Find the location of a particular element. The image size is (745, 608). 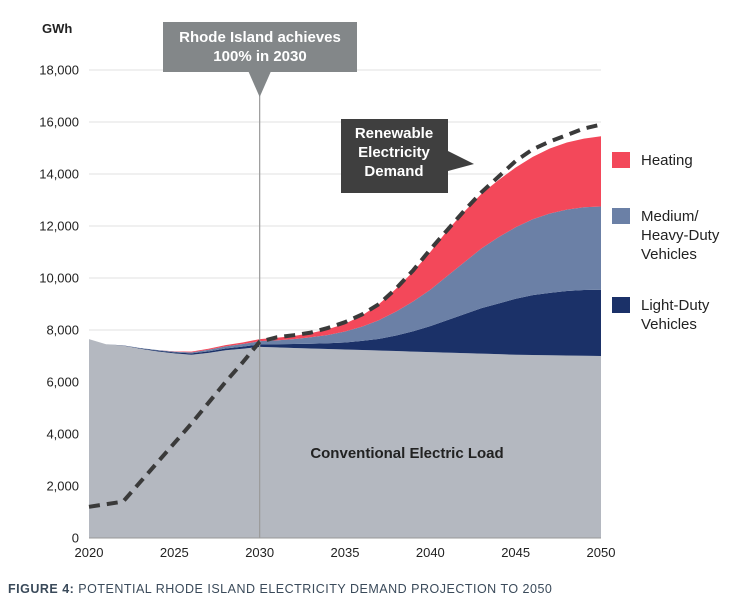

x-tick-label: 2020 is located at coordinates (89, 552).